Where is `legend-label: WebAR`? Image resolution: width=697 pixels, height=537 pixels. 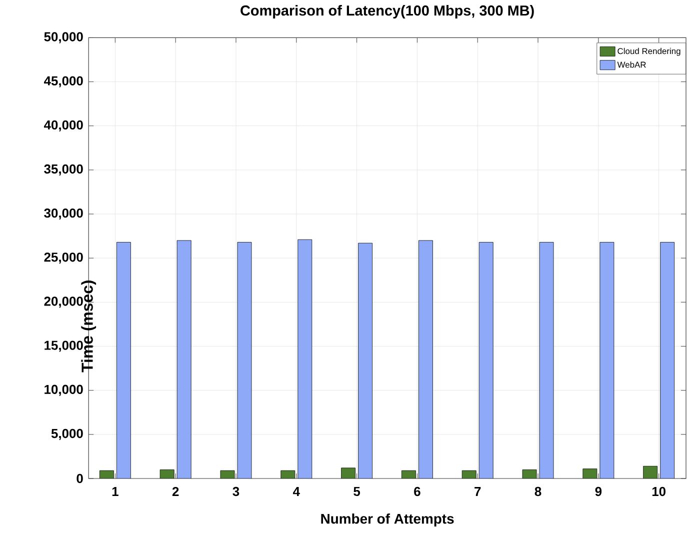 legend-label: WebAR is located at coordinates (631, 65).